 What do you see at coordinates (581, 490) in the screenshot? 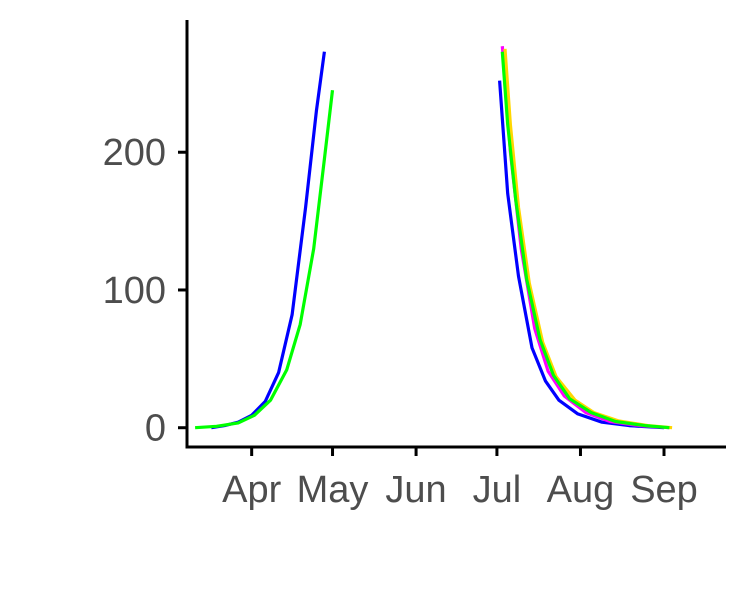
I see `x-tick-label-4: Aug` at bounding box center [581, 490].